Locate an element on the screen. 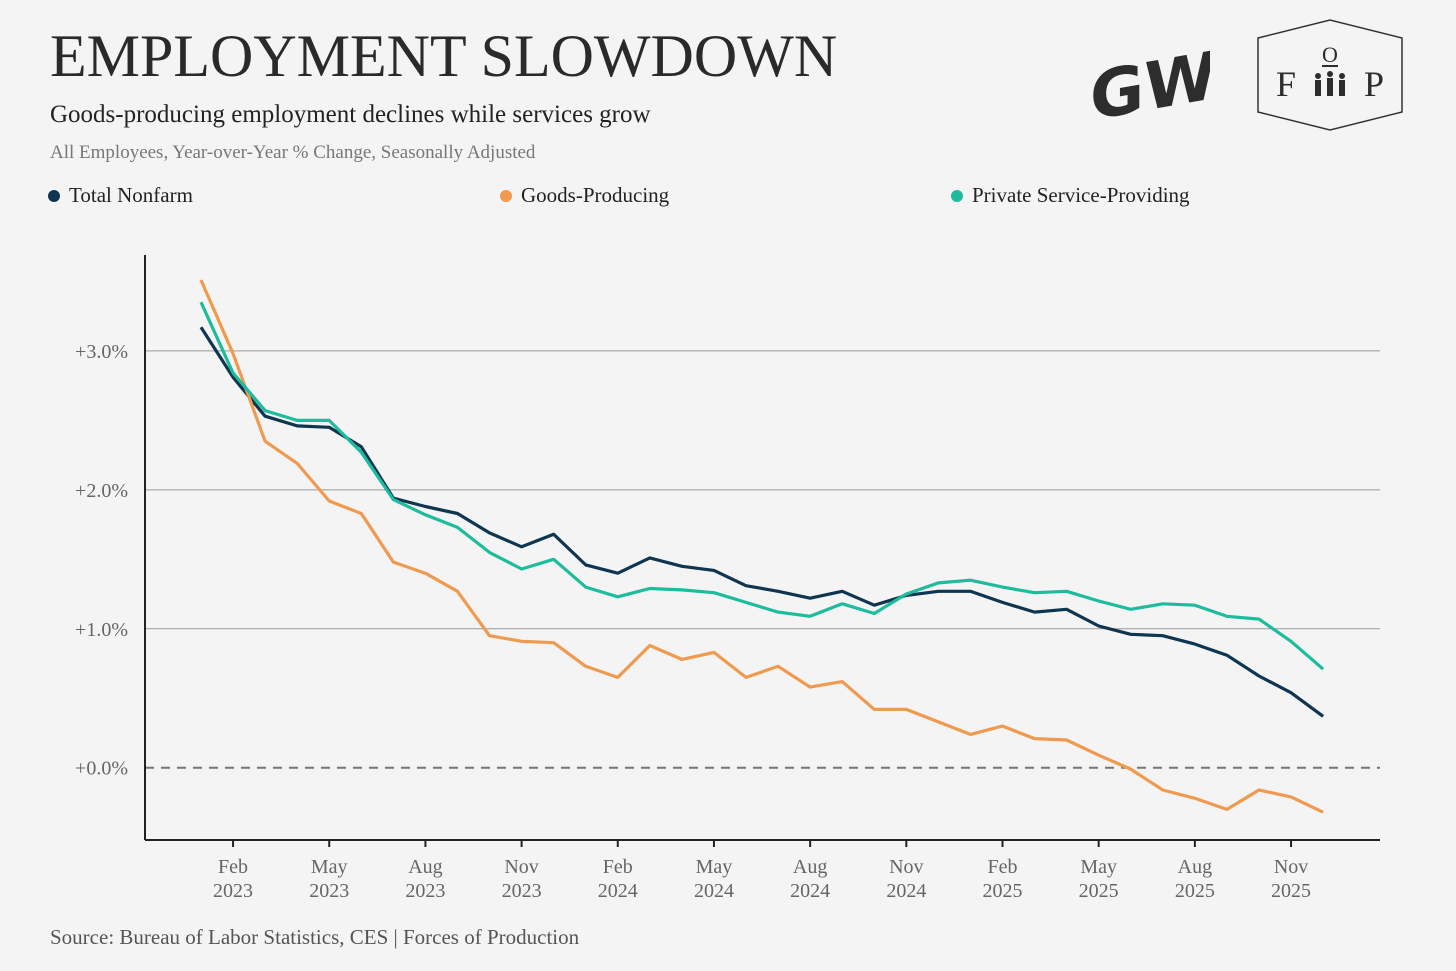 This screenshot has width=1456, height=971. y-tick-label: +0.0% is located at coordinates (101, 769).